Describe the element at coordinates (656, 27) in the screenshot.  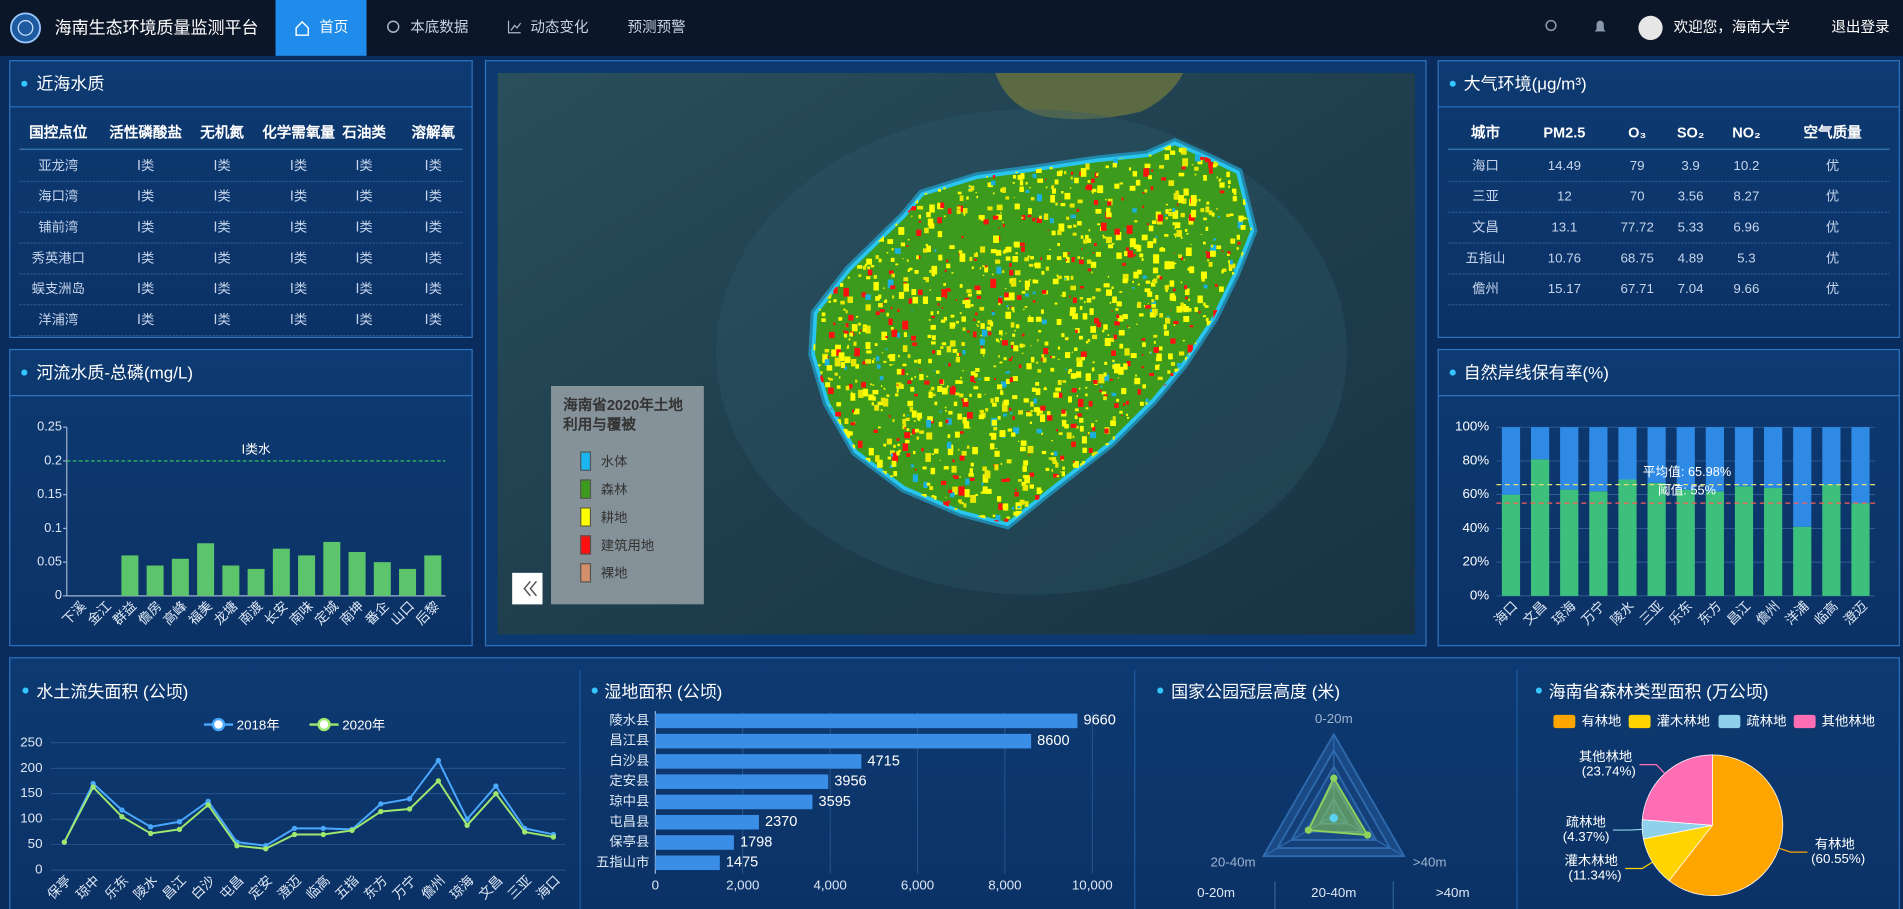
I see `nav-item: 预测预警` at that location.